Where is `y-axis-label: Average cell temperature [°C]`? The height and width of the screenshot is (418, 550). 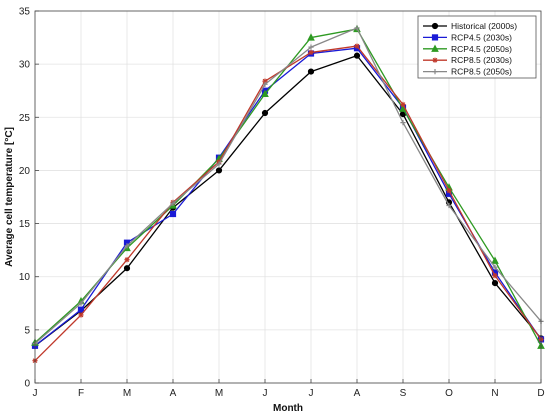 y-axis-label: Average cell temperature [°C] is located at coordinates (9, 197).